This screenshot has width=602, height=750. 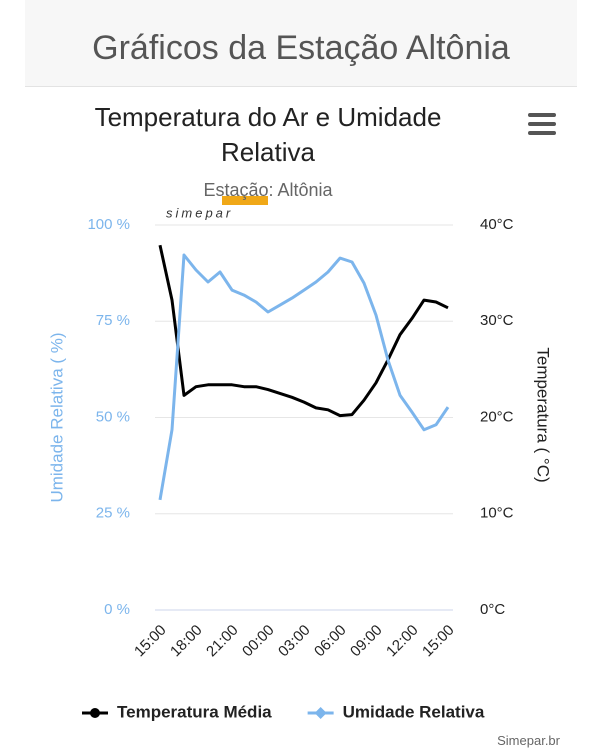 I want to click on y2-tick-label: 40°C, so click(x=497, y=224).